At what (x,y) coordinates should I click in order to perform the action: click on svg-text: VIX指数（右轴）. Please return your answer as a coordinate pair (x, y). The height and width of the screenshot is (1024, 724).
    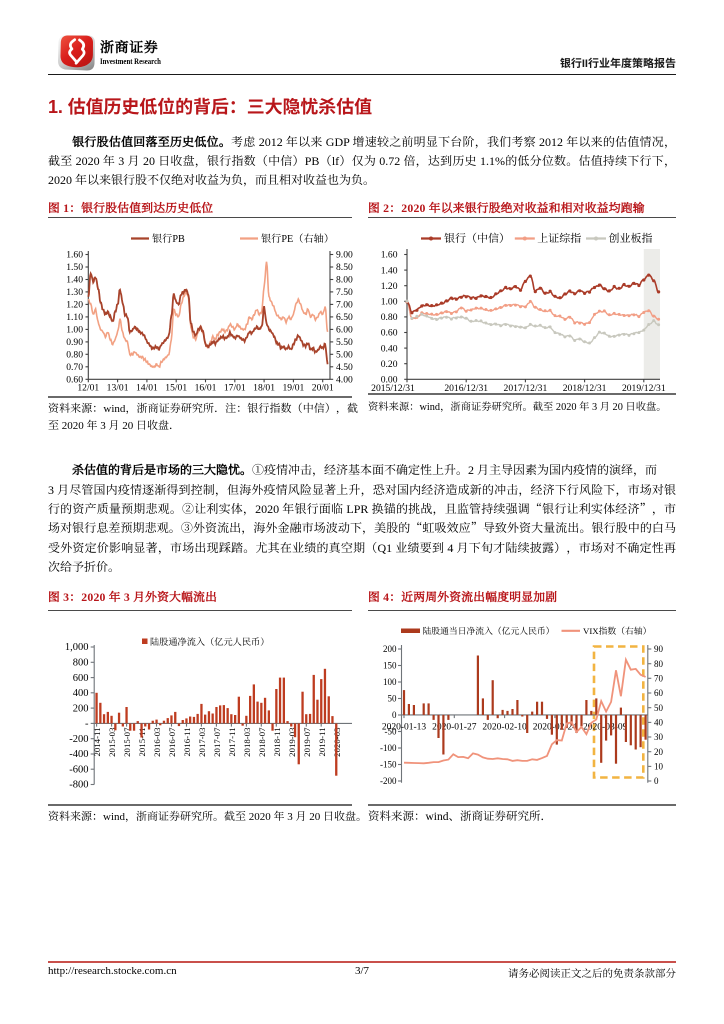
    Looking at the image, I should click on (617, 630).